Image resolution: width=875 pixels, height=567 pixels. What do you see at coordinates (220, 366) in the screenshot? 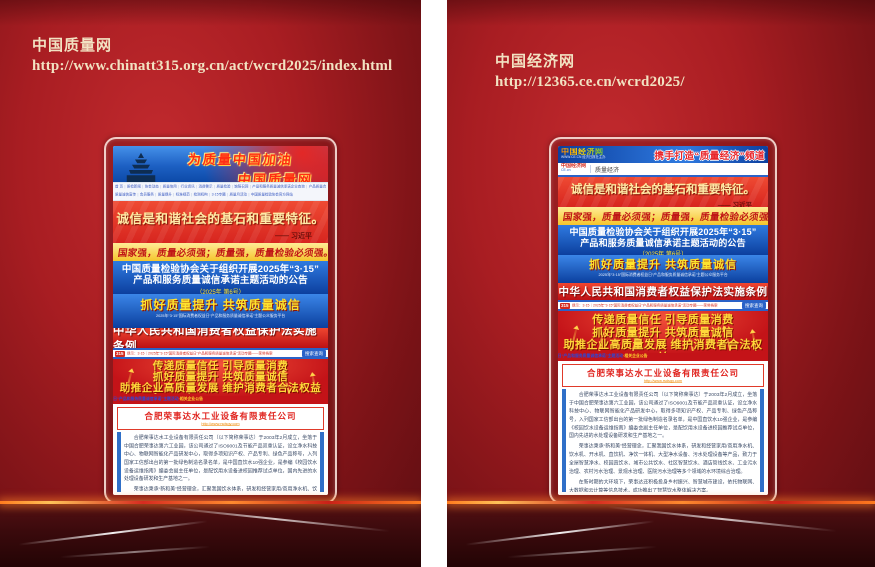
I see `slogan-line: 传递质量信任 引导质量消费` at bounding box center [220, 366].